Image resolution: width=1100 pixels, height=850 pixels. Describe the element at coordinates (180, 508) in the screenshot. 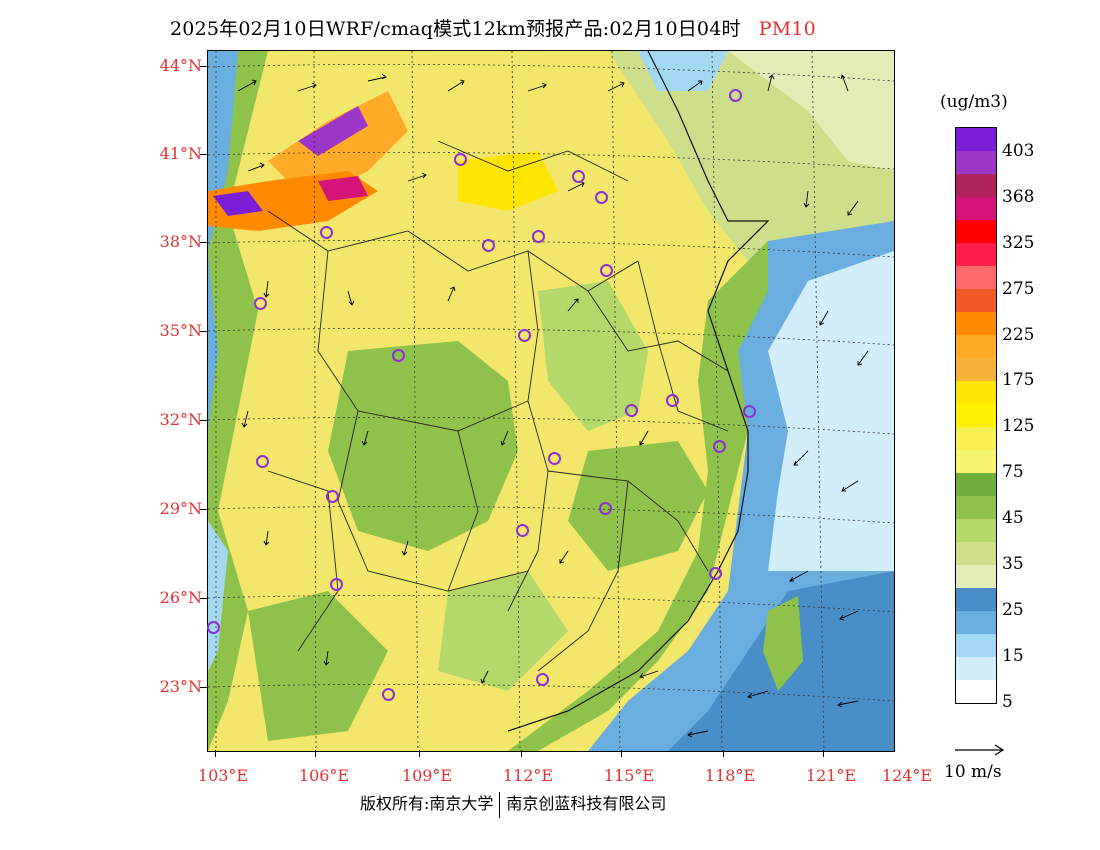

I see `lat-label-29: 29°N` at that location.